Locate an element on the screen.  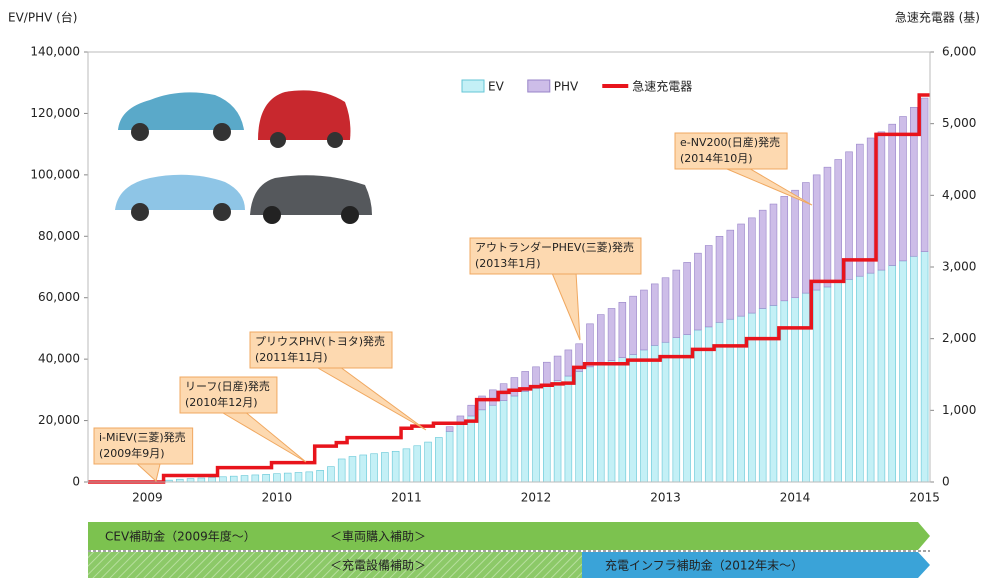
y-tick-label: 100,000 is located at coordinates (55, 174).